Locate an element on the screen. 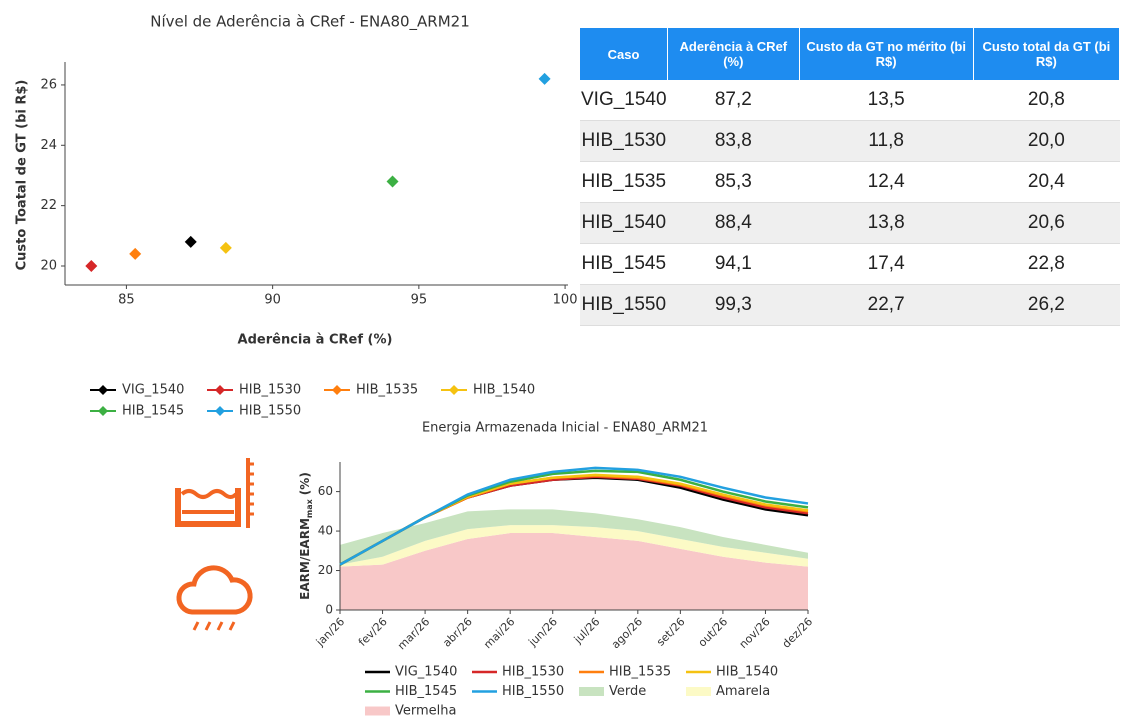 This screenshot has width=1134, height=720. x-tick-label: 85 is located at coordinates (126, 300).